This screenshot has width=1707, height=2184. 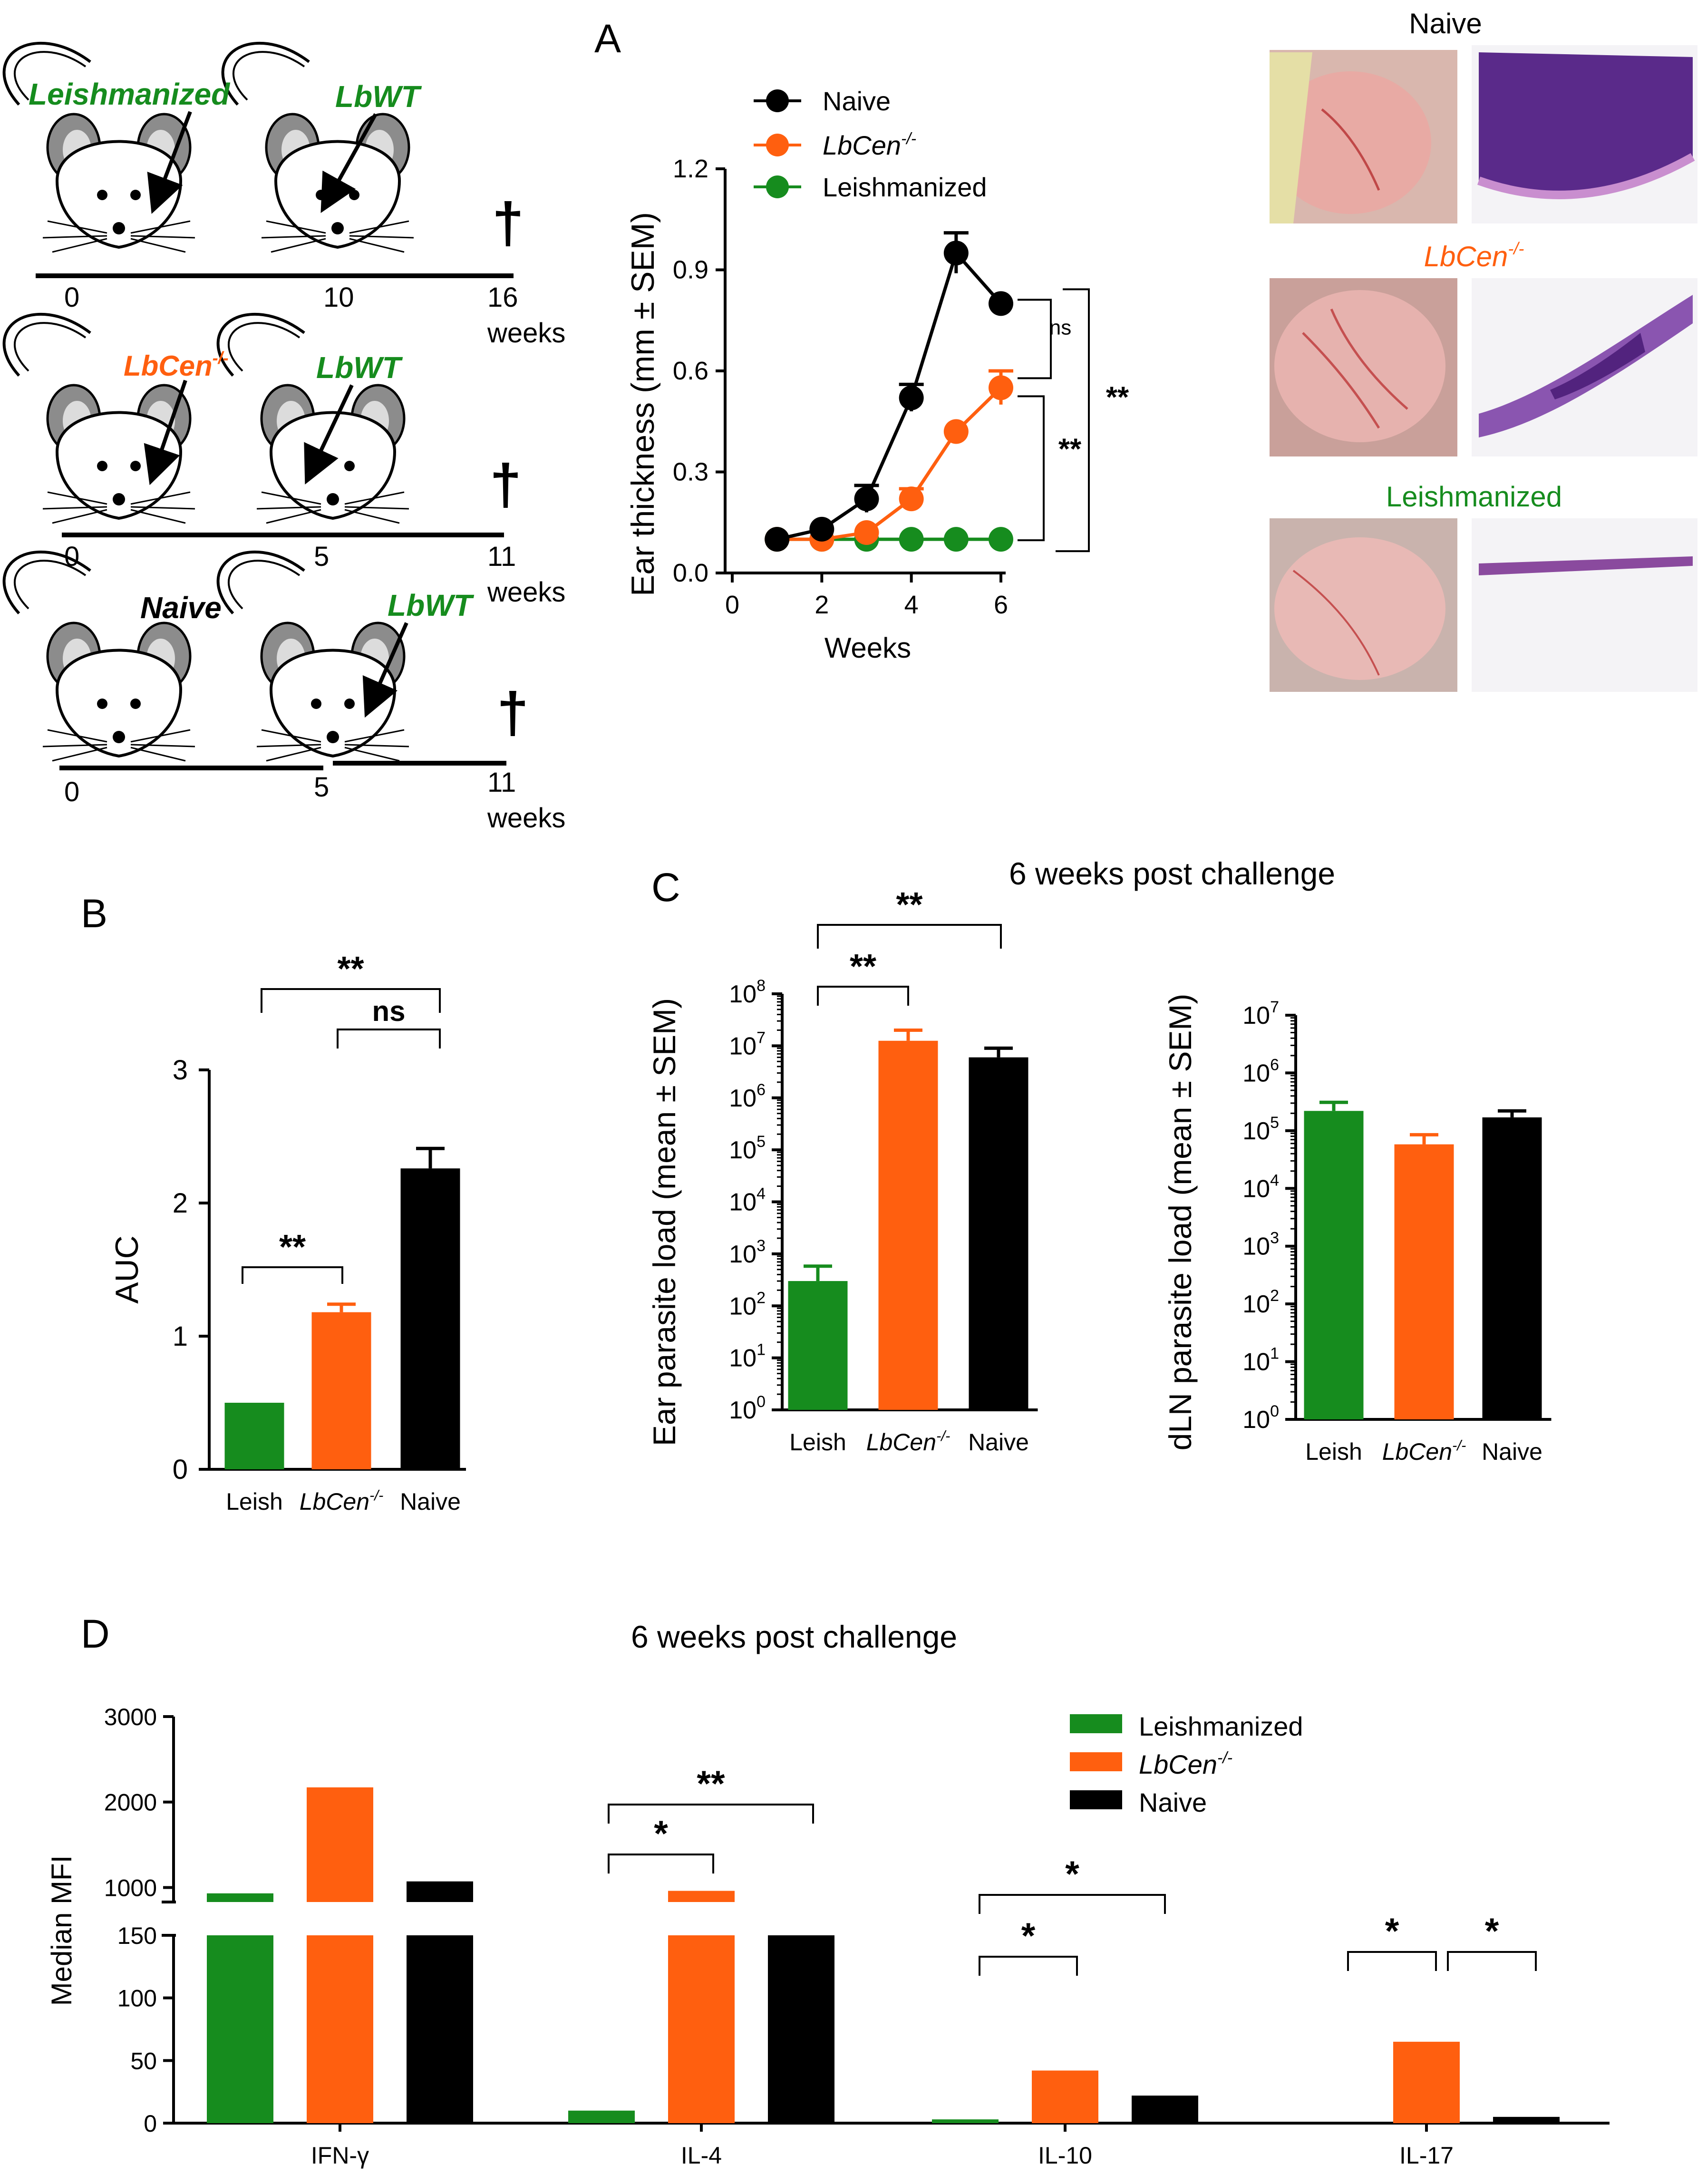 I want to click on c1-y-tick-label: 10², so click(x=747, y=1305).